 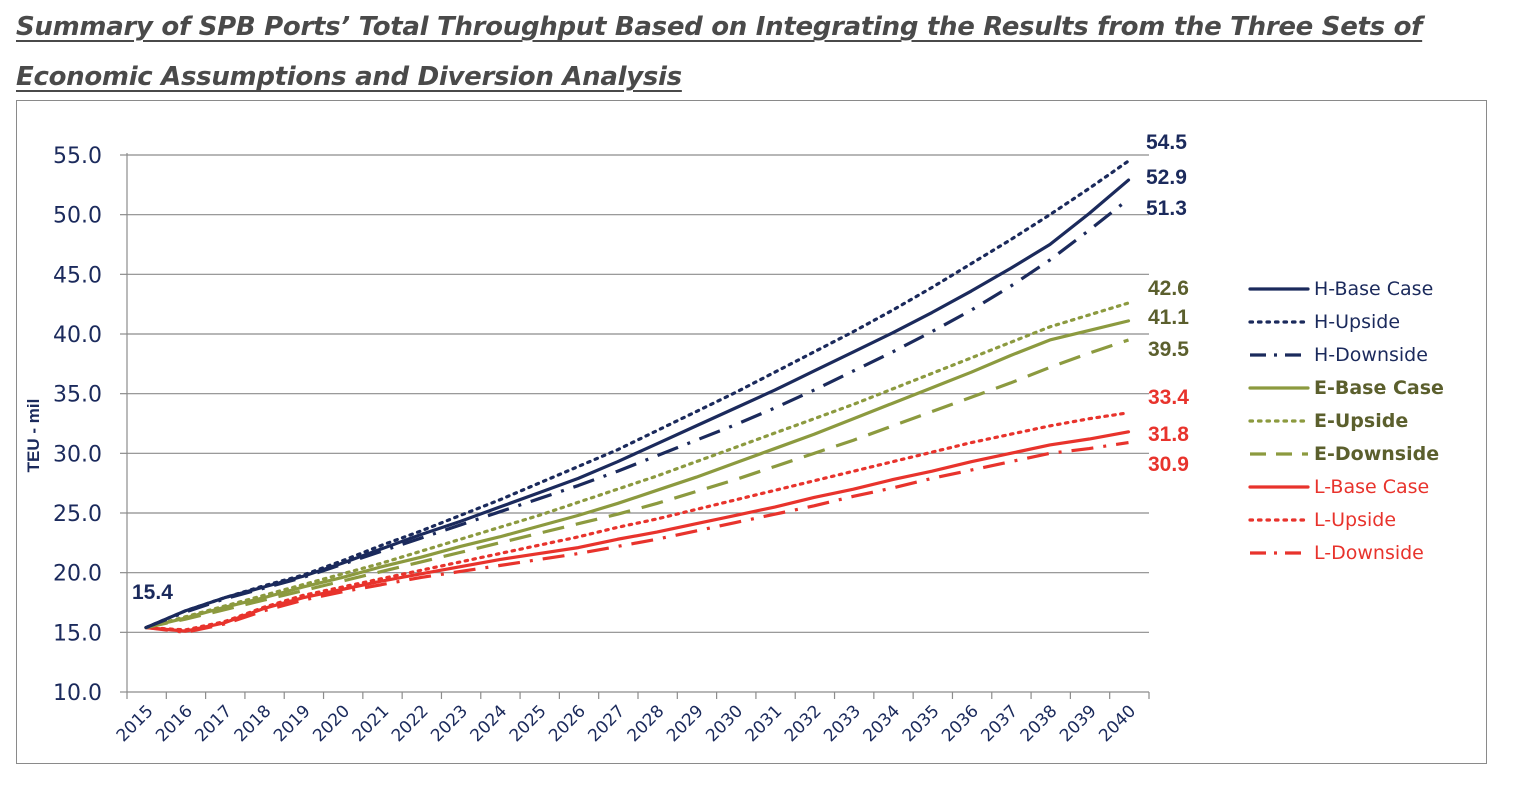 I want to click on x-tick-label: 2032, so click(x=803, y=723).